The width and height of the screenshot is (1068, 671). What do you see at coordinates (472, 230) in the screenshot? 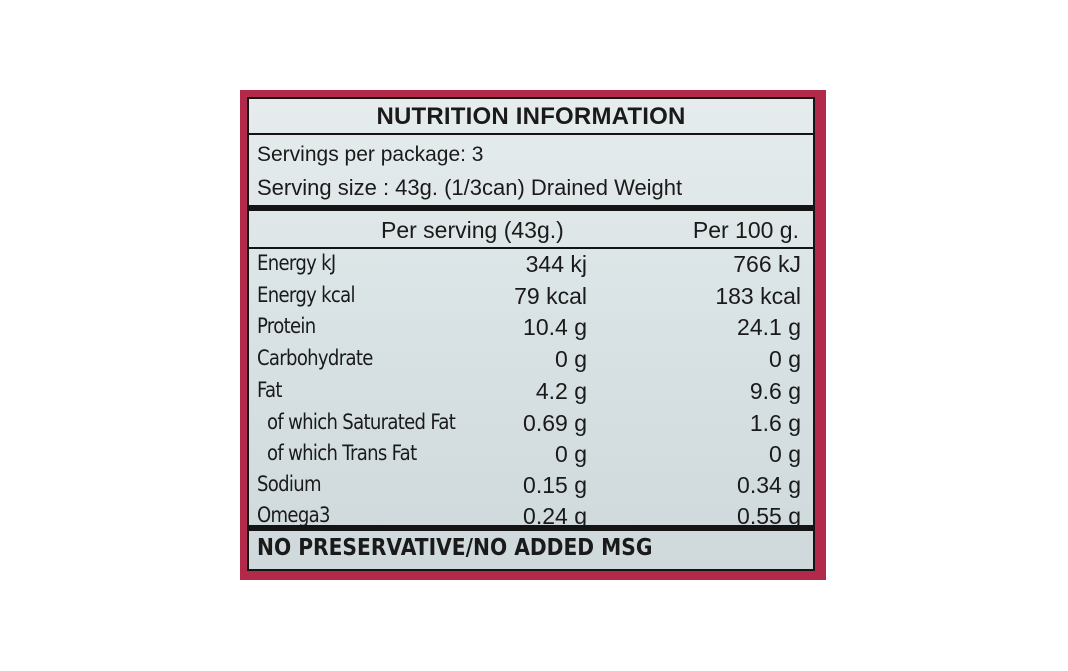
I see `column-header-per-serving: Per serving (43g.)` at bounding box center [472, 230].